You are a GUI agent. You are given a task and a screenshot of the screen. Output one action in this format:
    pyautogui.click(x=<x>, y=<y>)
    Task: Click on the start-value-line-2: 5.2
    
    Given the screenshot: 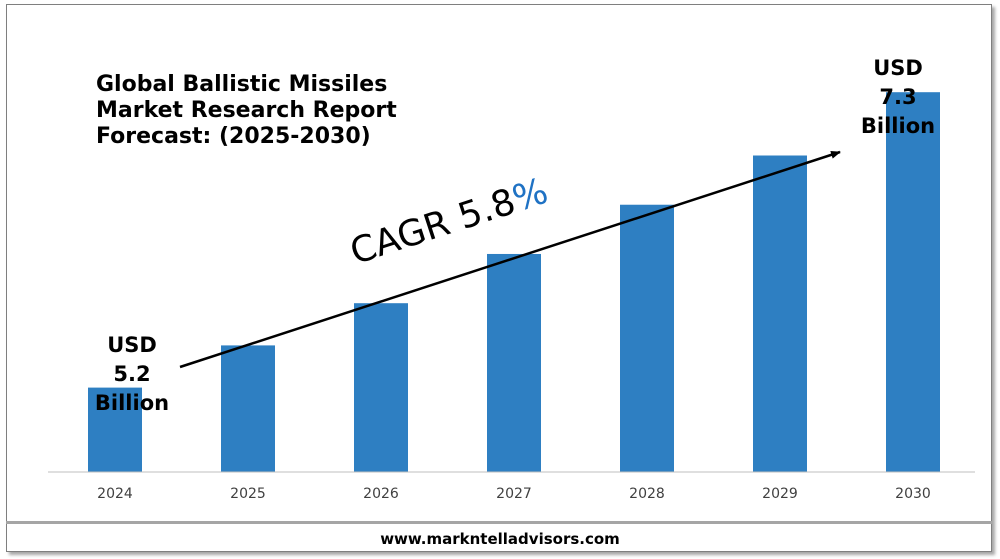 What is the action you would take?
    pyautogui.click(x=132, y=374)
    